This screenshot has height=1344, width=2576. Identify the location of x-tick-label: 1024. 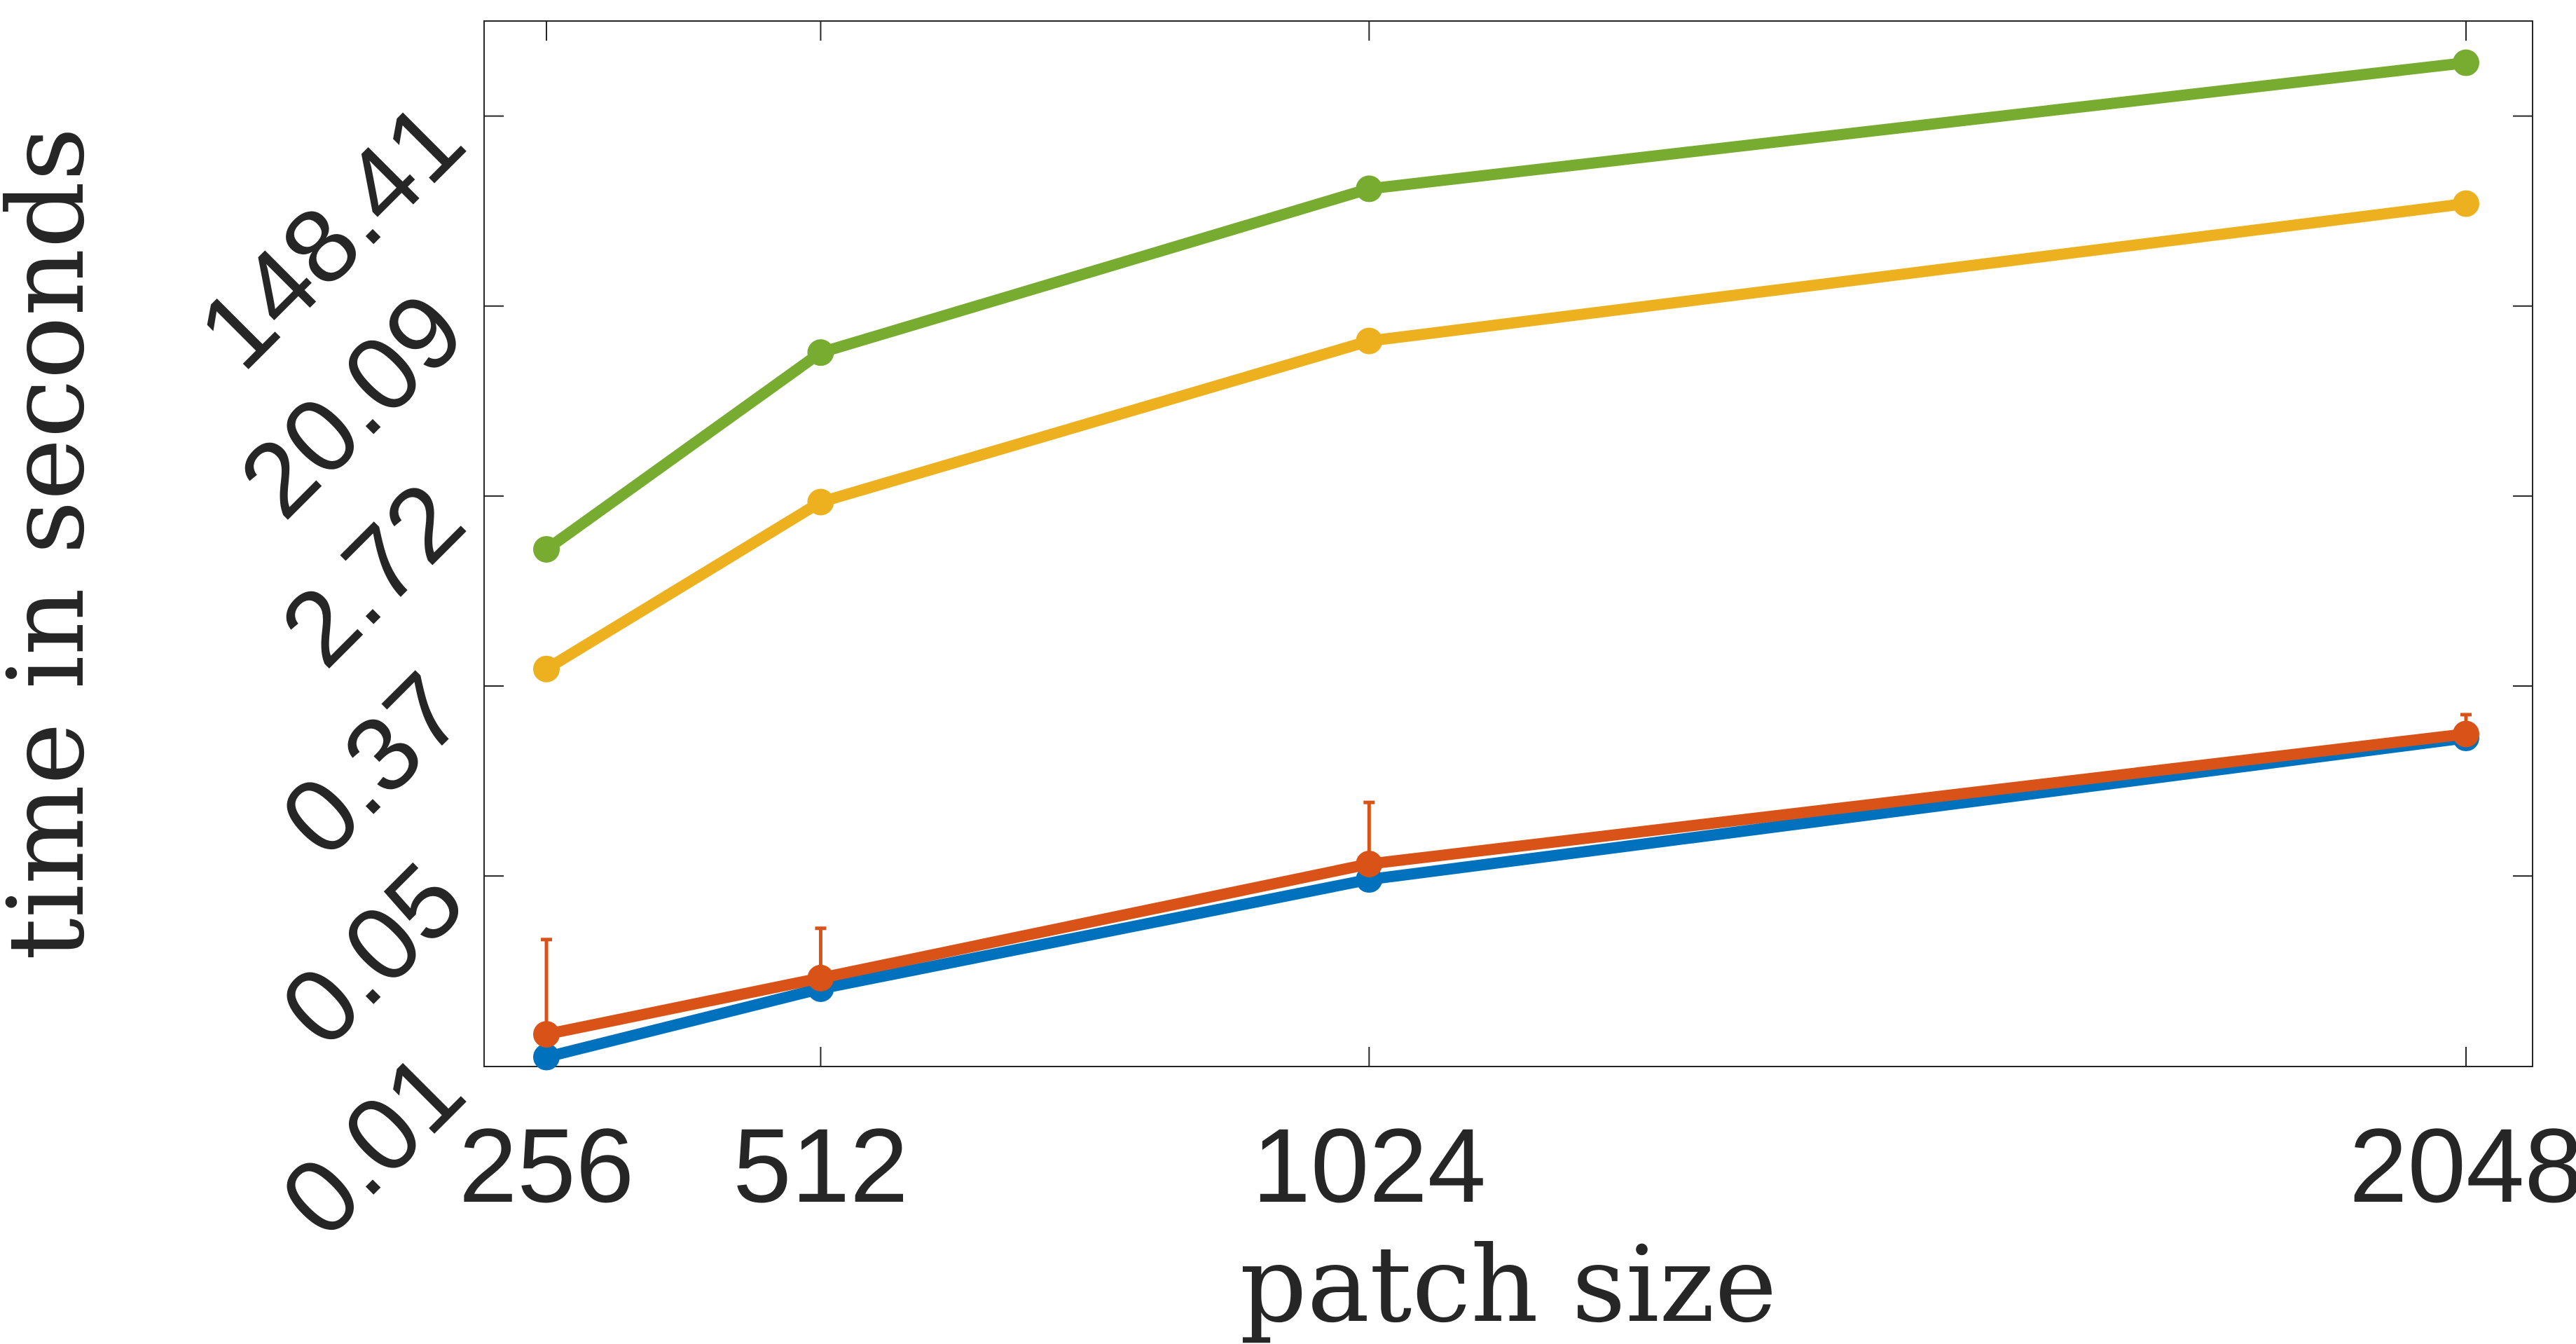
(1369, 1165).